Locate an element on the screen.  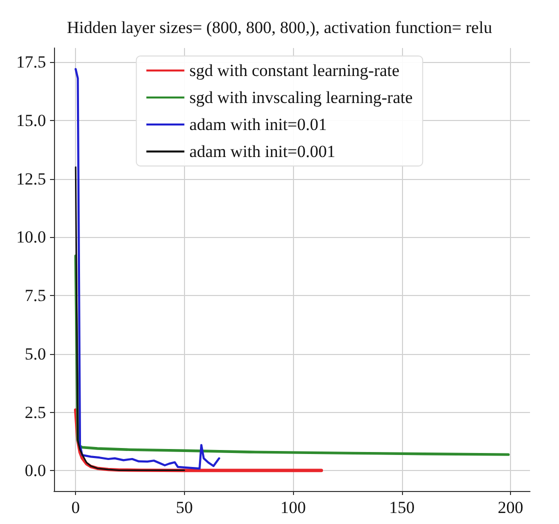
legend-label: sgd with invscaling learning-rate is located at coordinates (301, 97).